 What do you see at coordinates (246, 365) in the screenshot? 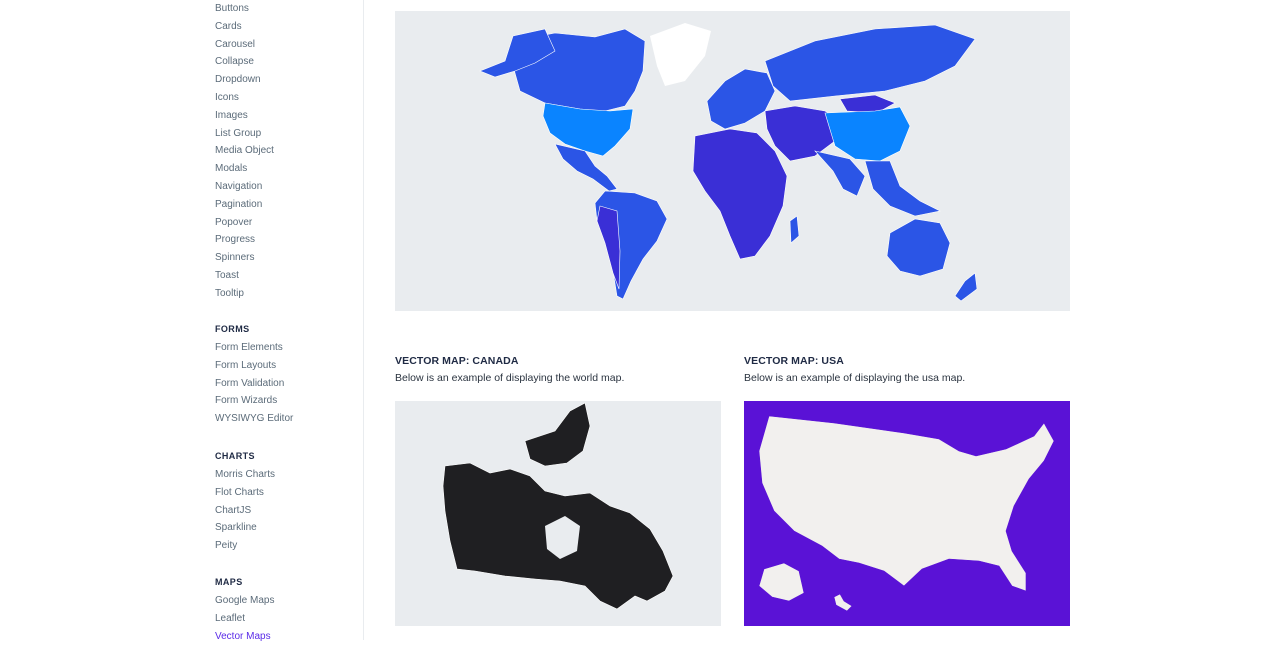
I see `sidebar-item-form-layouts: Form Layouts` at bounding box center [246, 365].